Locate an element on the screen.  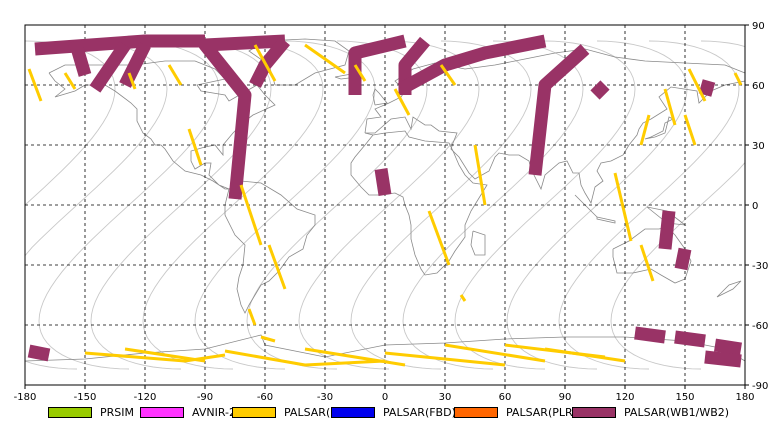
y-tick-label: 90 is located at coordinates (758, 26).